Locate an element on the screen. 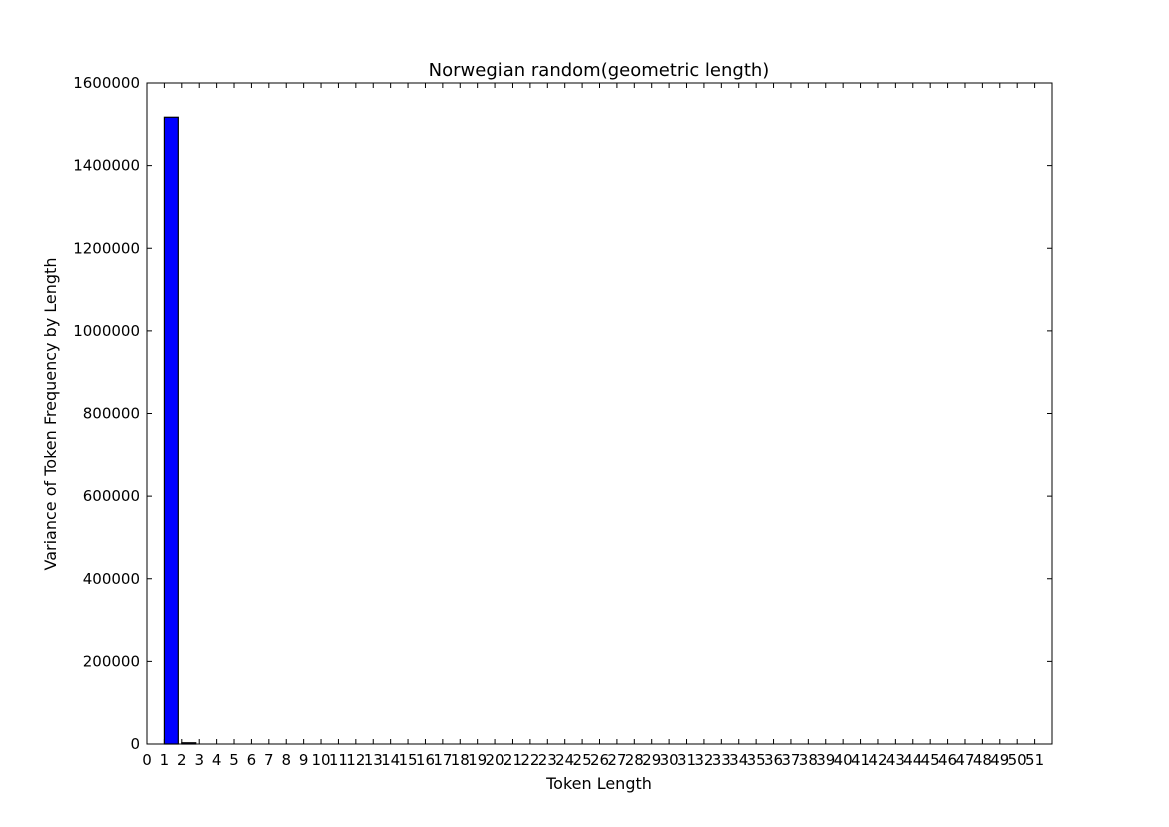 The height and width of the screenshot is (827, 1169). x-tick-label: 37 is located at coordinates (790, 760).